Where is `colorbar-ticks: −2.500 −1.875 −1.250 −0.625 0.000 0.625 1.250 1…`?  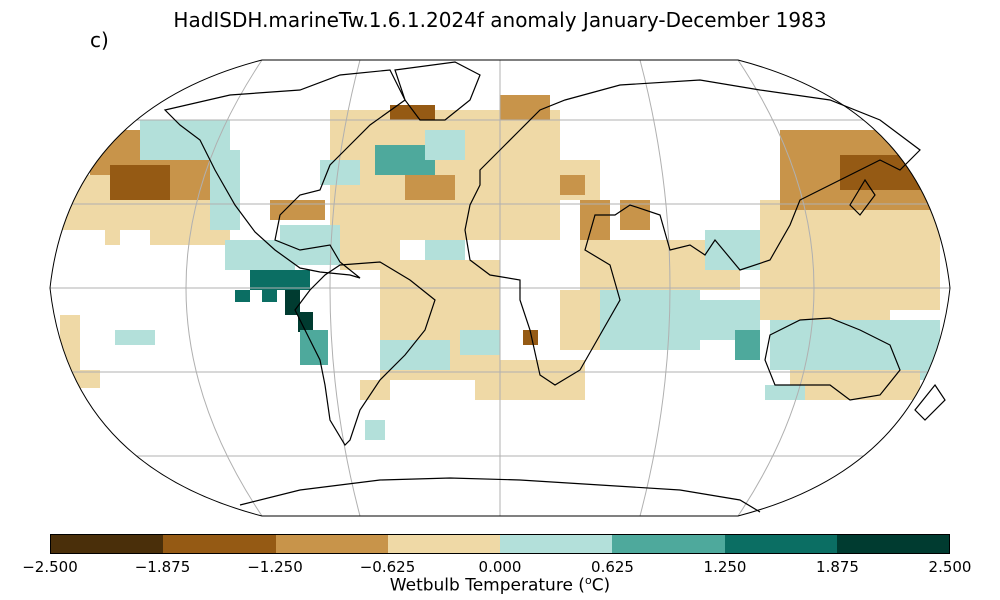
colorbar-ticks: −2.500 −1.875 −1.250 −0.625 0.000 0.625 1.250 1… is located at coordinates (500, 567).